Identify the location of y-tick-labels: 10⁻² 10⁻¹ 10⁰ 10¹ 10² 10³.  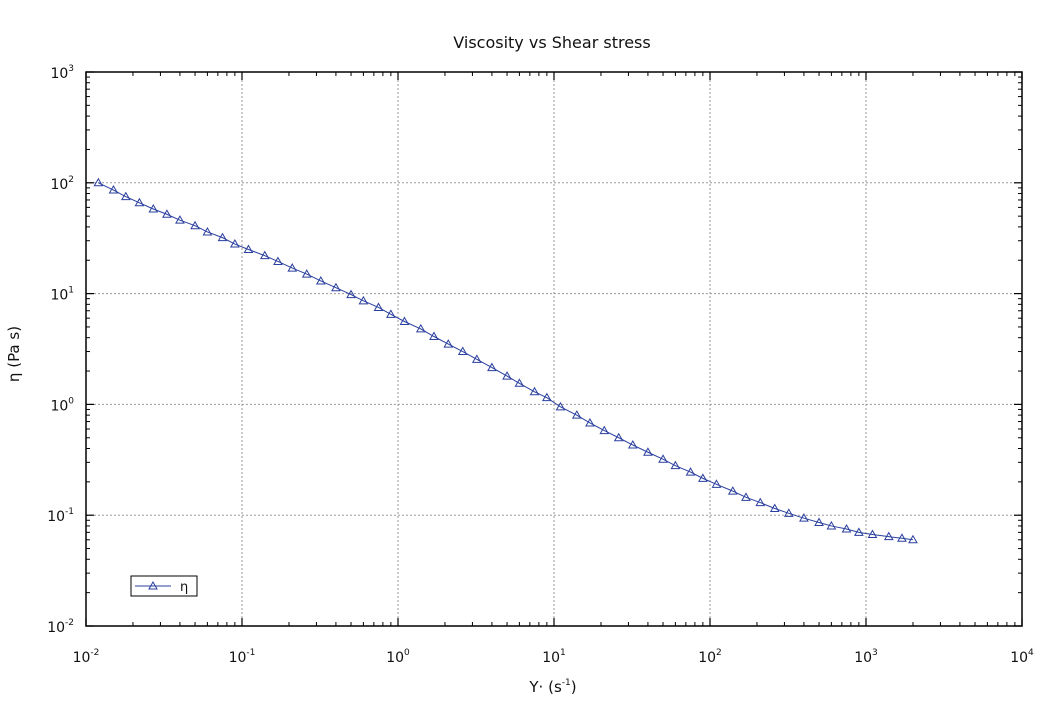
(60, 350).